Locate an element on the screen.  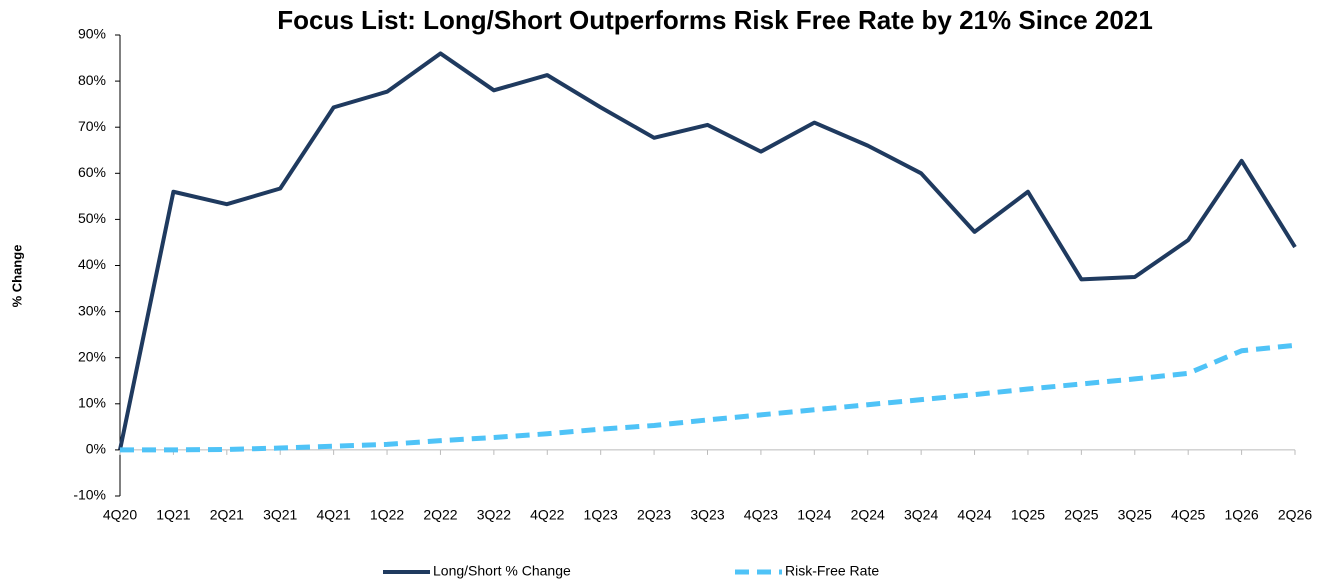
x-tick-label: 2Q23 is located at coordinates (654, 515).